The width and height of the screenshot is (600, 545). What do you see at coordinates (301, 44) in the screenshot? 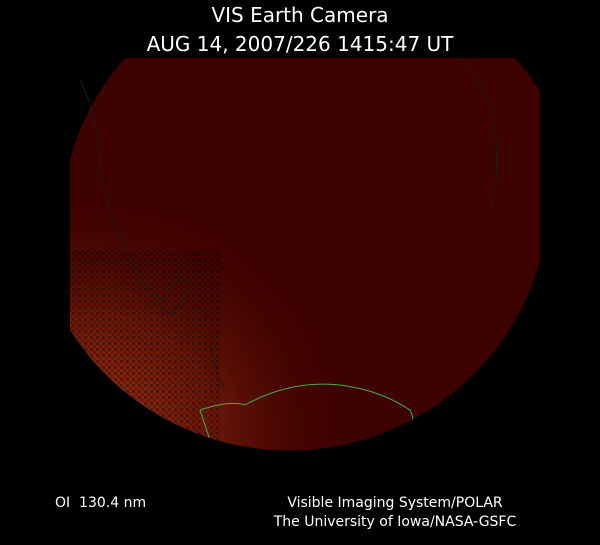
I see `timestamp: AUG 14, 2007/226 1415:47 UT` at bounding box center [301, 44].